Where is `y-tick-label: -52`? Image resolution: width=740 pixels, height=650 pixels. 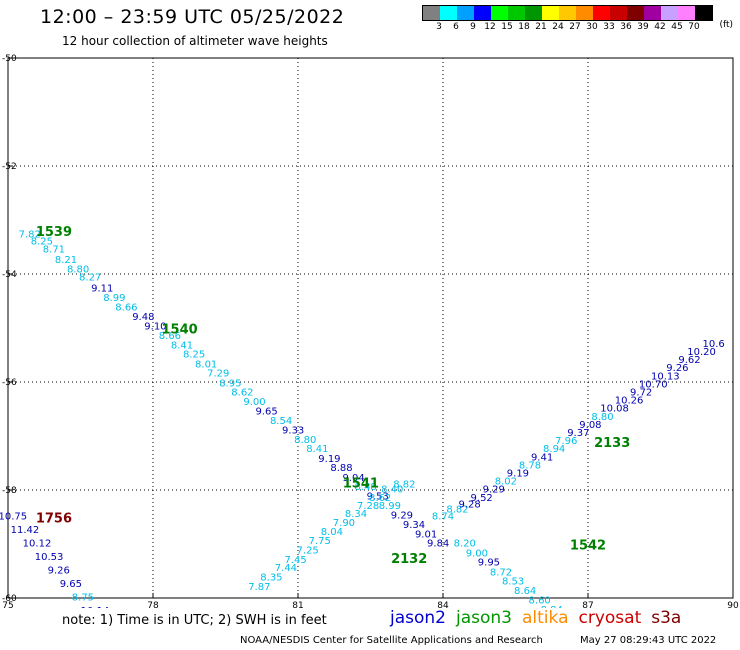
y-tick-label: -52 is located at coordinates (9, 167).